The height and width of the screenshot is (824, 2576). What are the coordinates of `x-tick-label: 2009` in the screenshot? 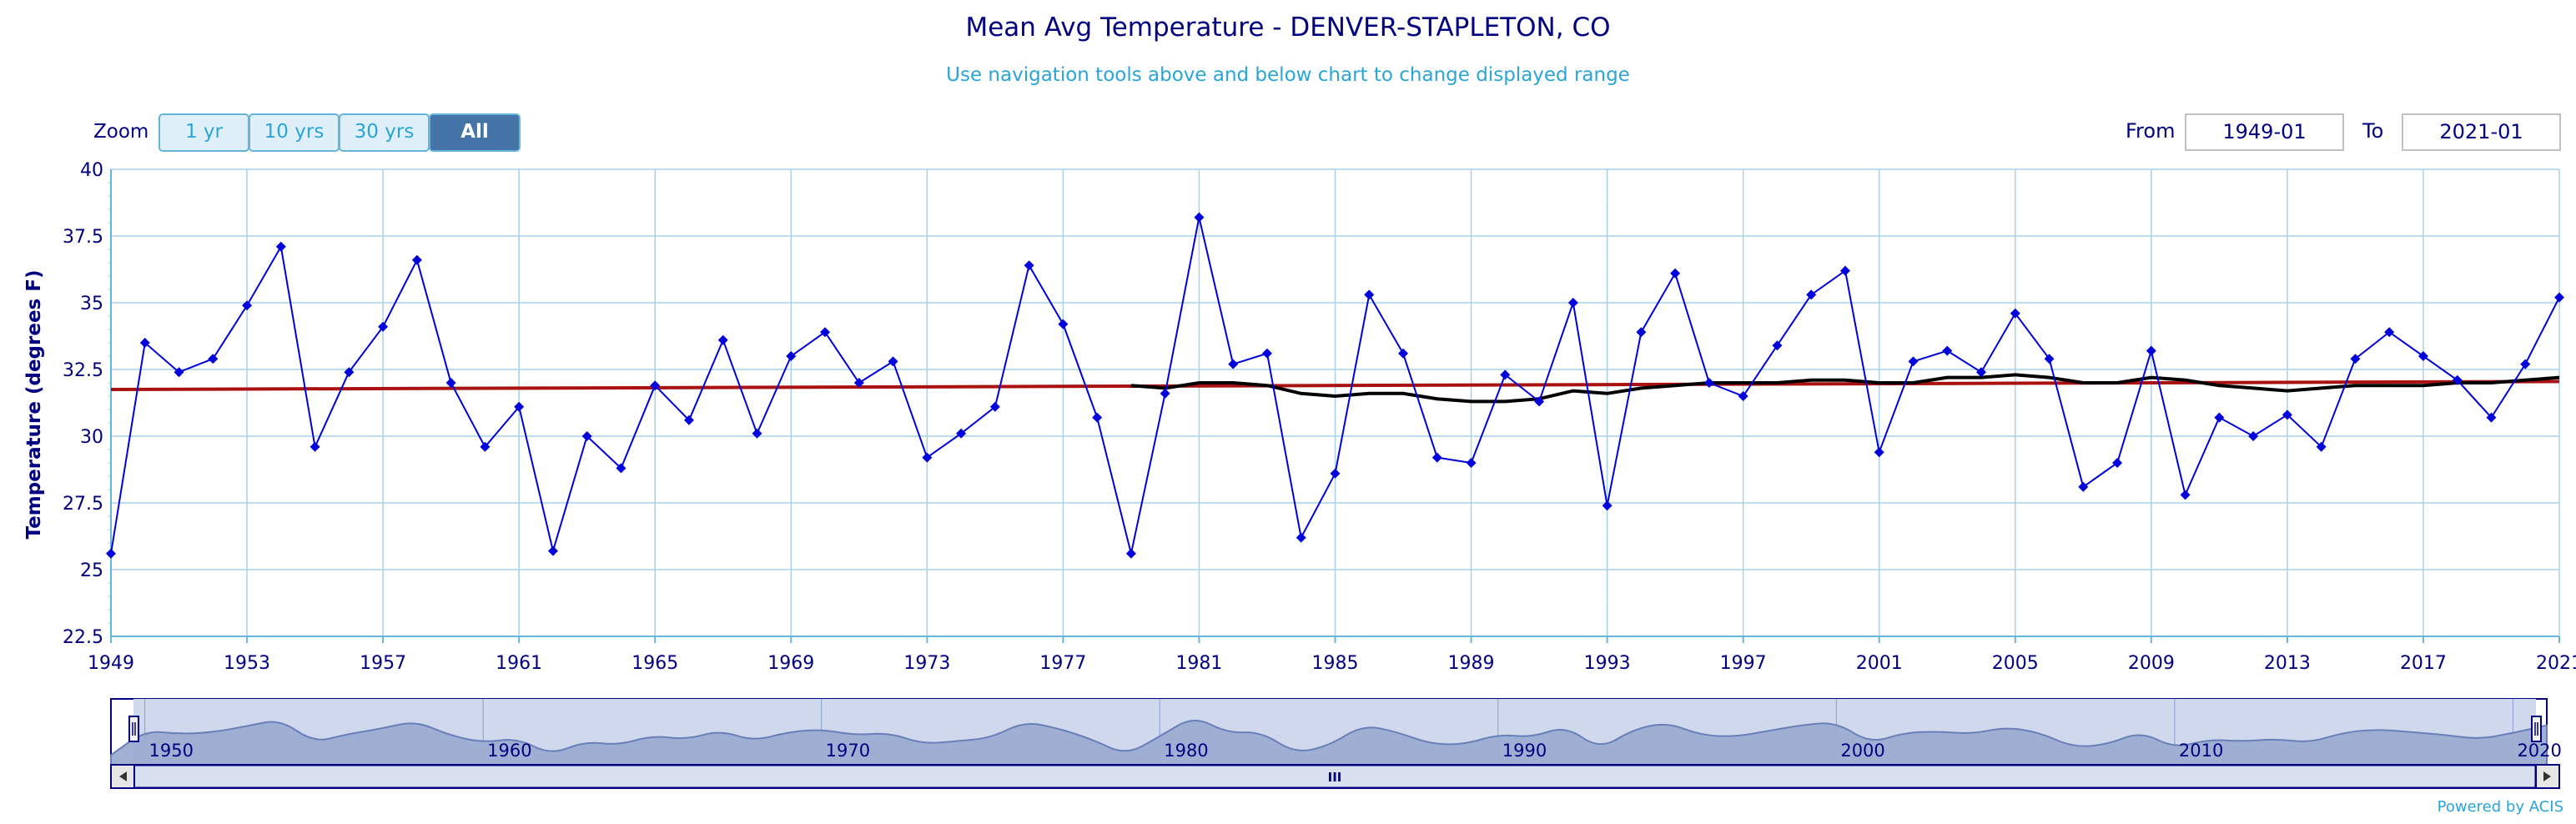 It's located at (2151, 663).